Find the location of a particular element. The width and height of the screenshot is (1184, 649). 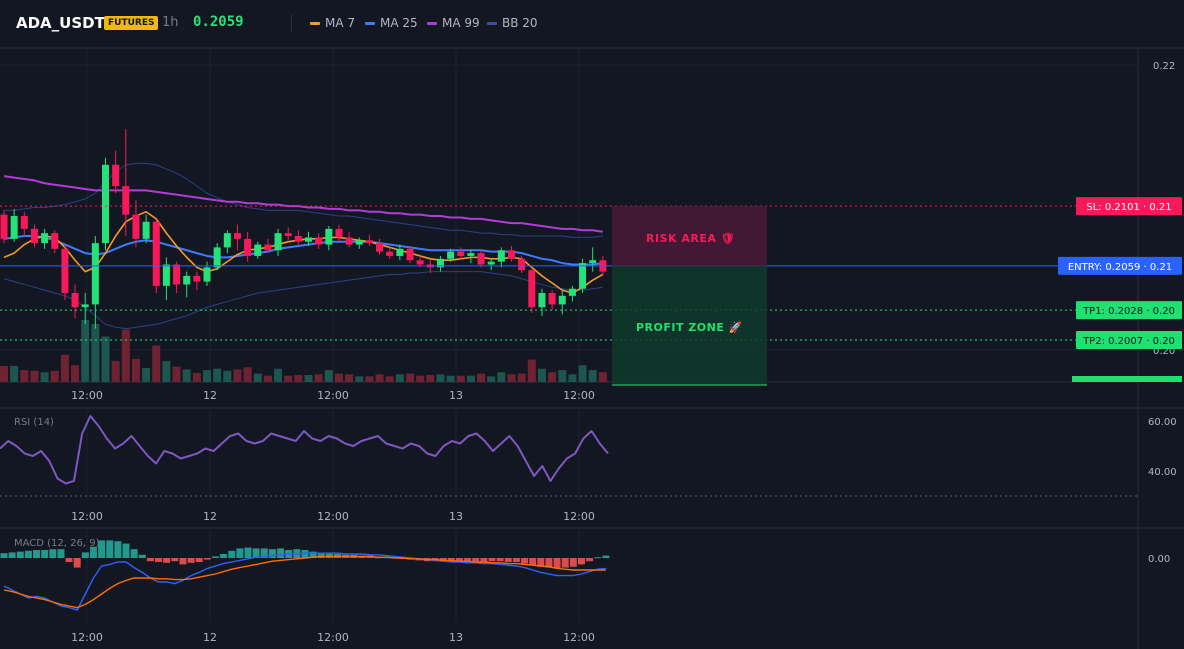

risk-area-zone is located at coordinates (689, 236).